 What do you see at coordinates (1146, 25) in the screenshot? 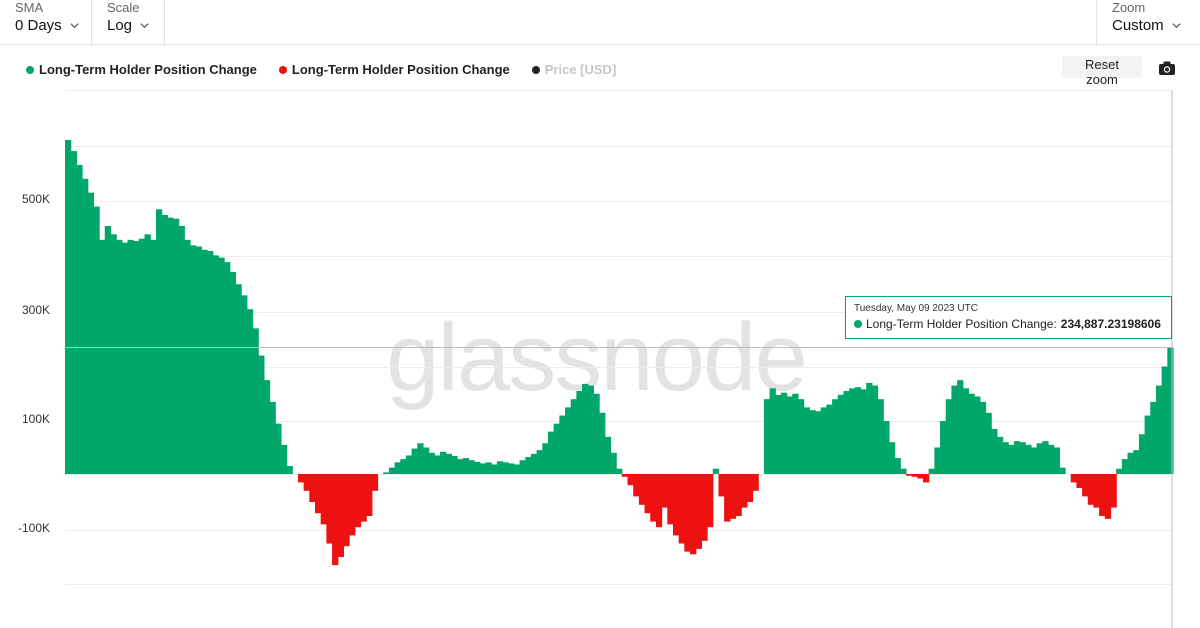
I see `zoom-select: Custom` at bounding box center [1146, 25].